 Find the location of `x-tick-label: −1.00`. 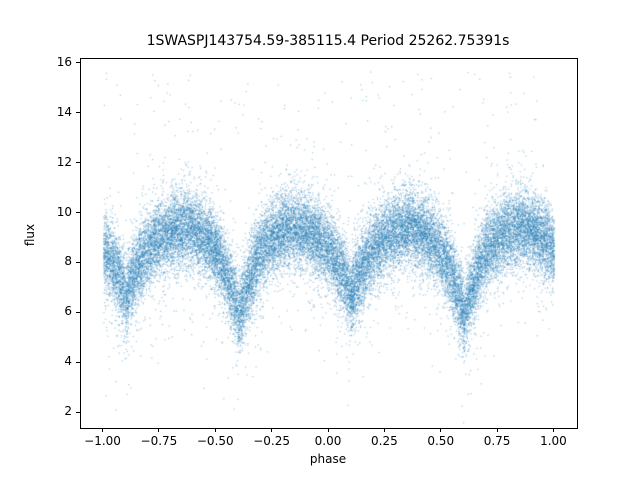

x-tick-label: −1.00 is located at coordinates (102, 441).